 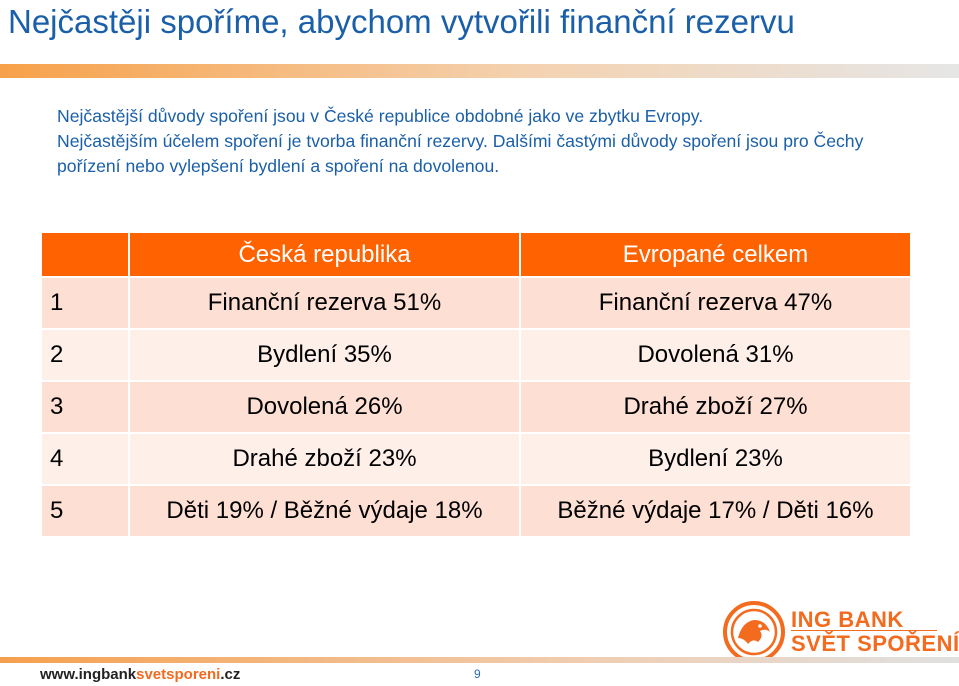 What do you see at coordinates (85, 254) in the screenshot?
I see `header-rank` at bounding box center [85, 254].